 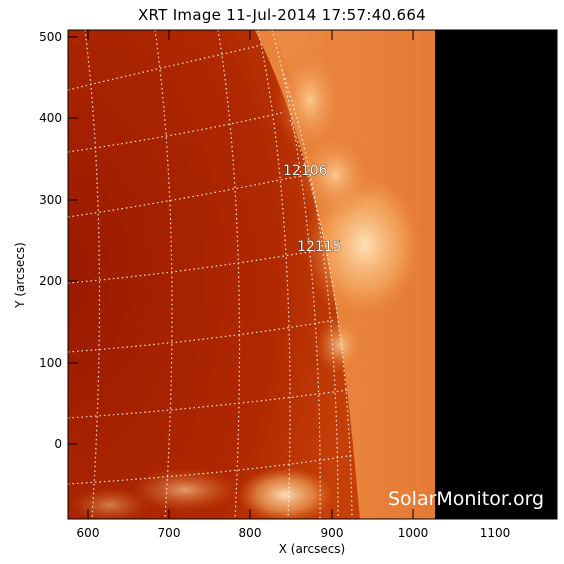 What do you see at coordinates (50, 200) in the screenshot?
I see `y-tick-label: 300` at bounding box center [50, 200].